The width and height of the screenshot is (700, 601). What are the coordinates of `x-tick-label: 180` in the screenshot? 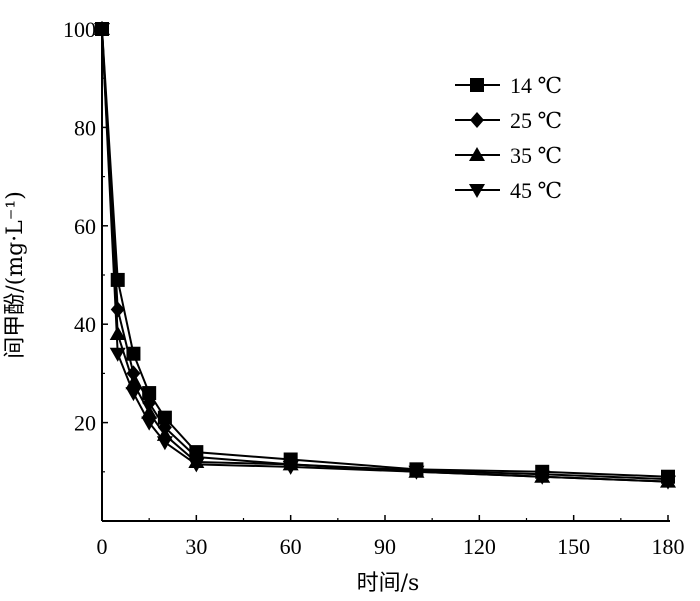 It's located at (668, 546).